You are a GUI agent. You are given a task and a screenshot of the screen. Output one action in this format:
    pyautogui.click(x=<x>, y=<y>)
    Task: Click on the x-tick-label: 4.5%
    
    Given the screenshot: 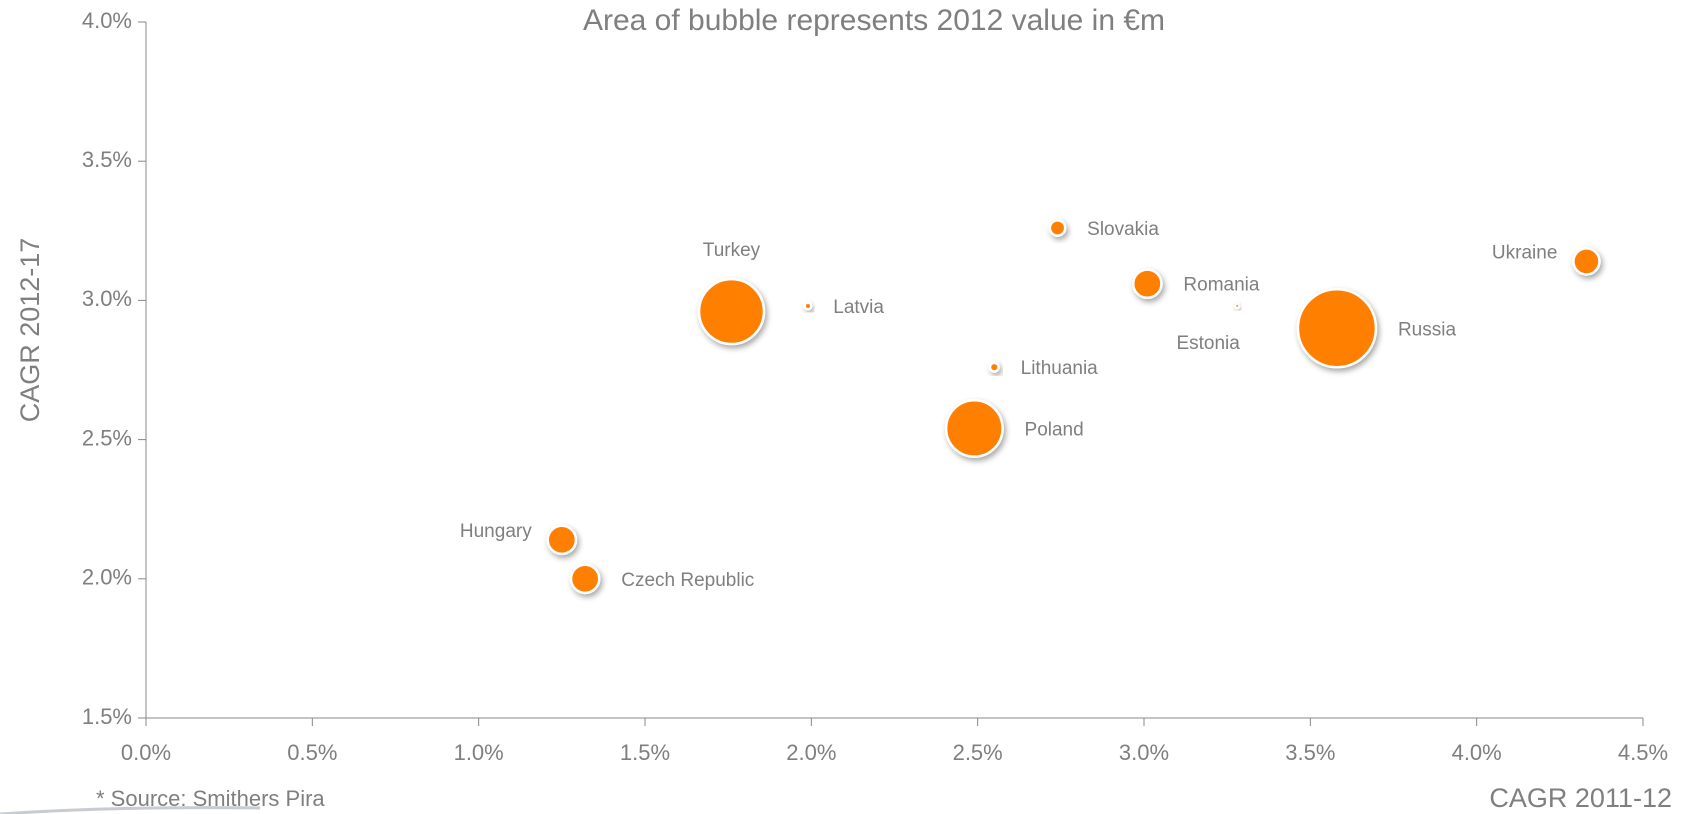 What is the action you would take?
    pyautogui.click(x=1643, y=752)
    